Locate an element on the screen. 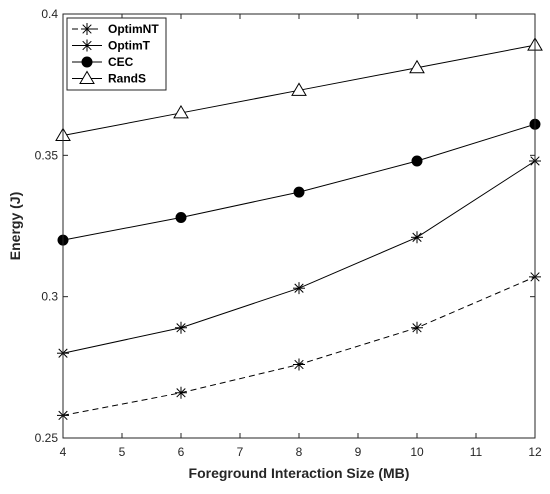 Image resolution: width=550 pixels, height=494 pixels. legend-marker-optimnt is located at coordinates (87, 29).